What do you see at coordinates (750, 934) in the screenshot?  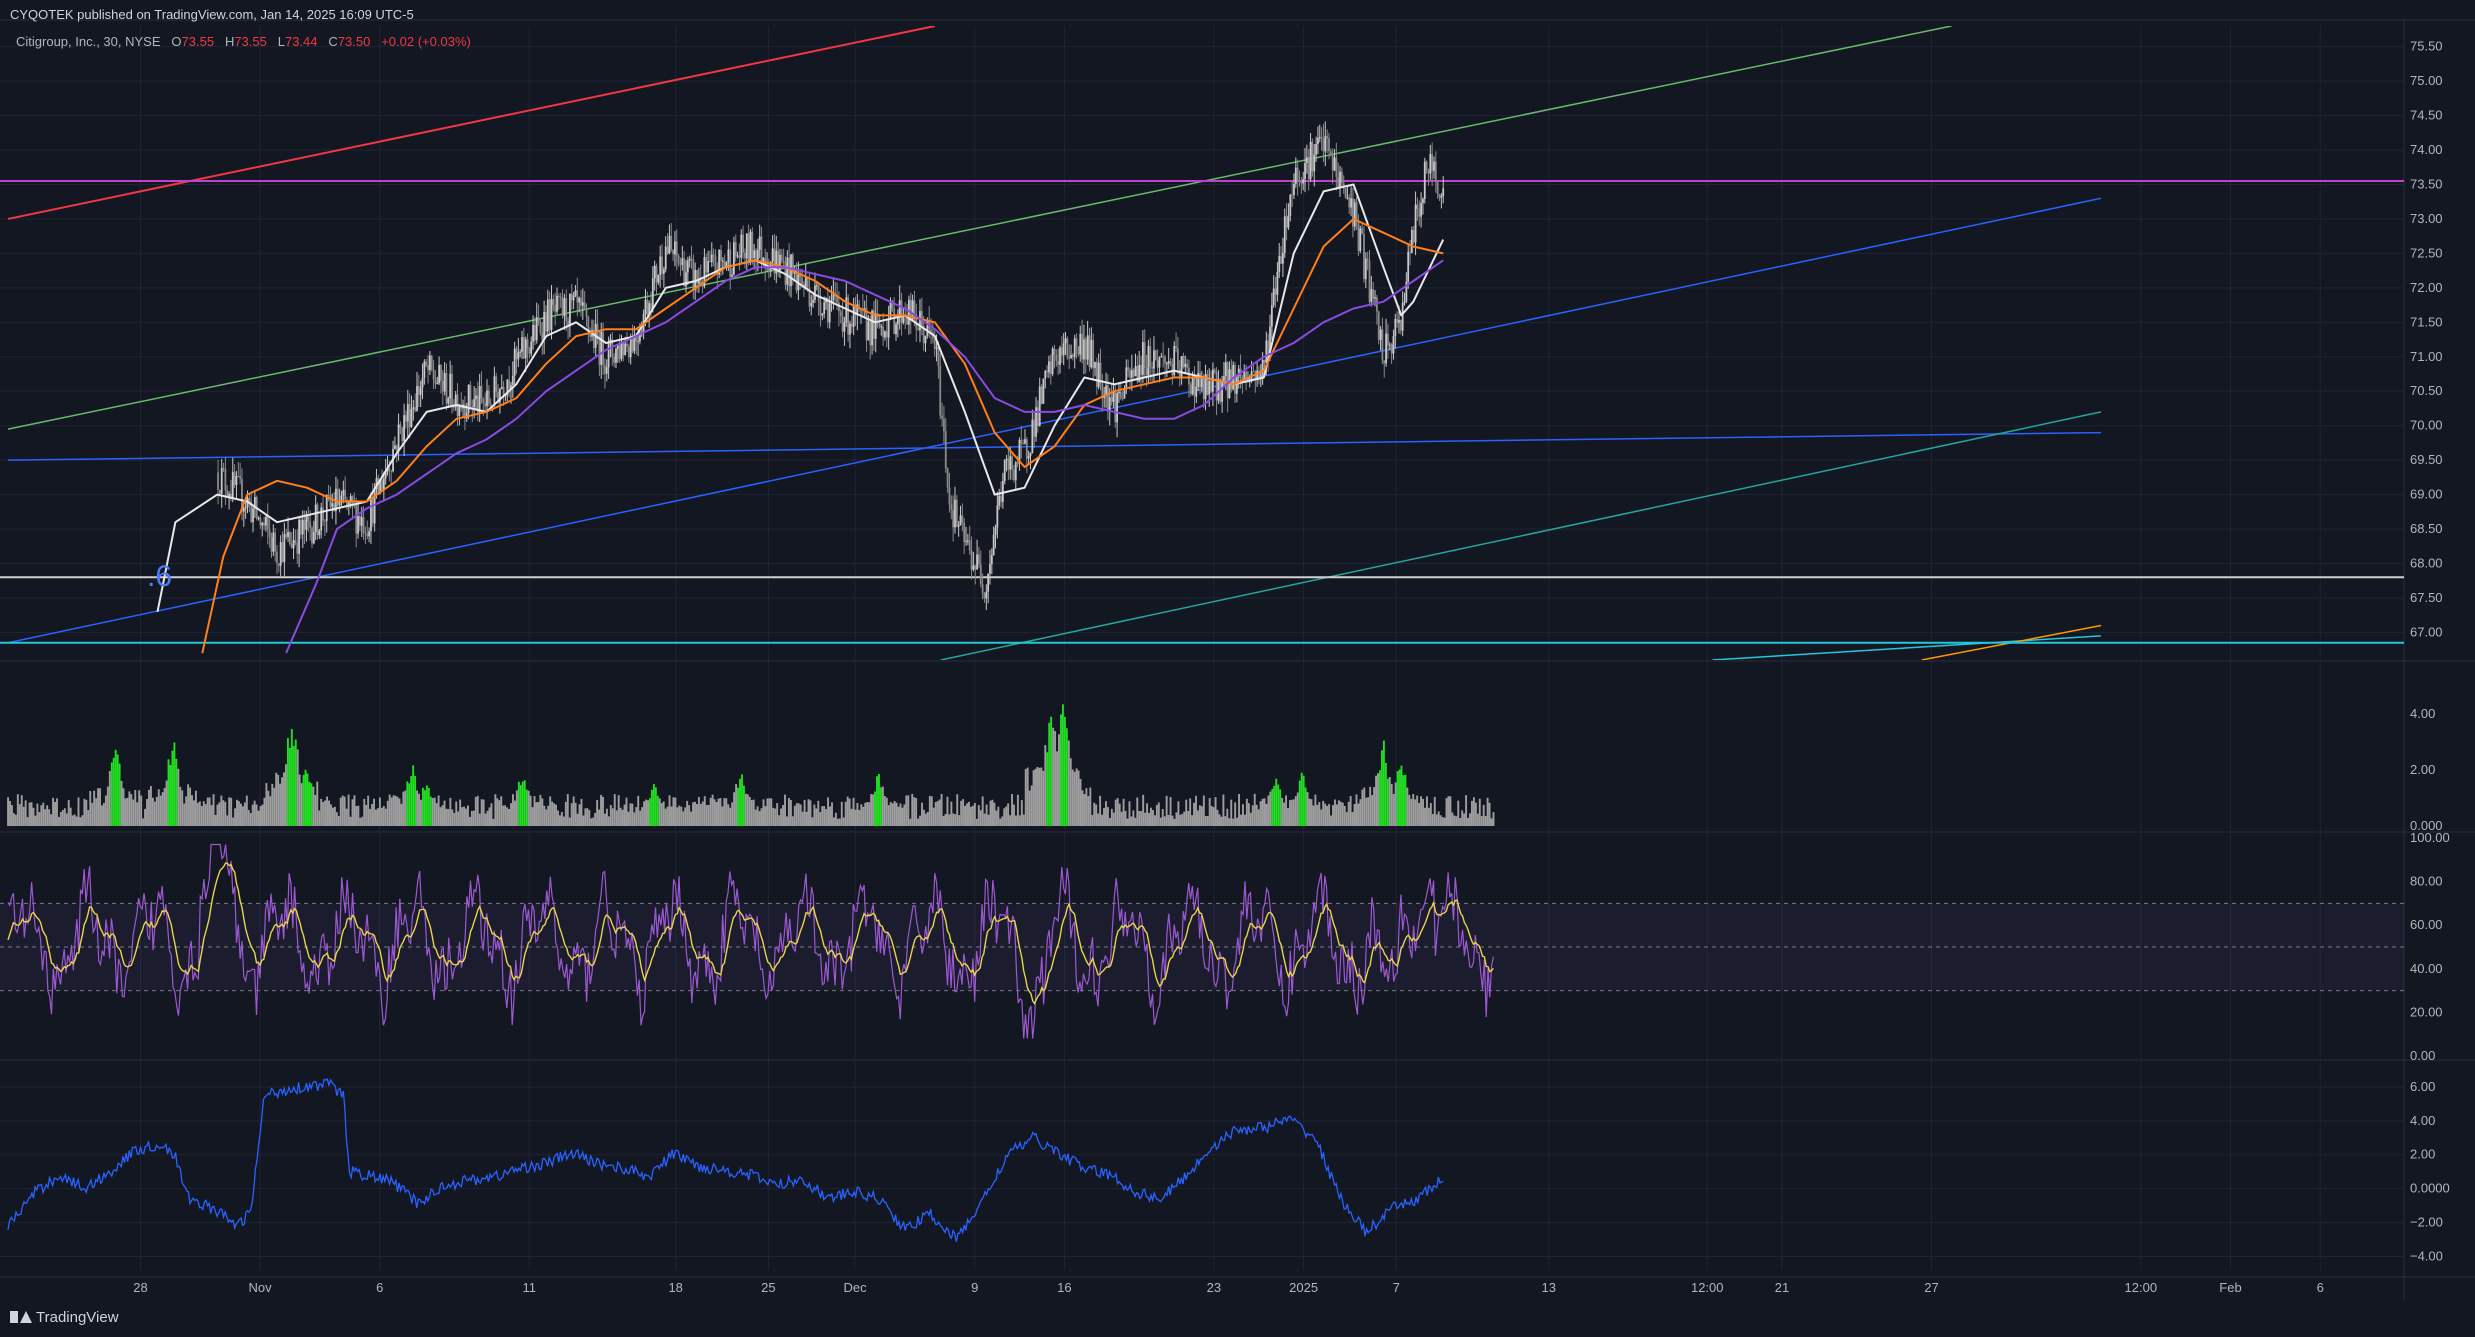 I see `rsi-ma-line` at bounding box center [750, 934].